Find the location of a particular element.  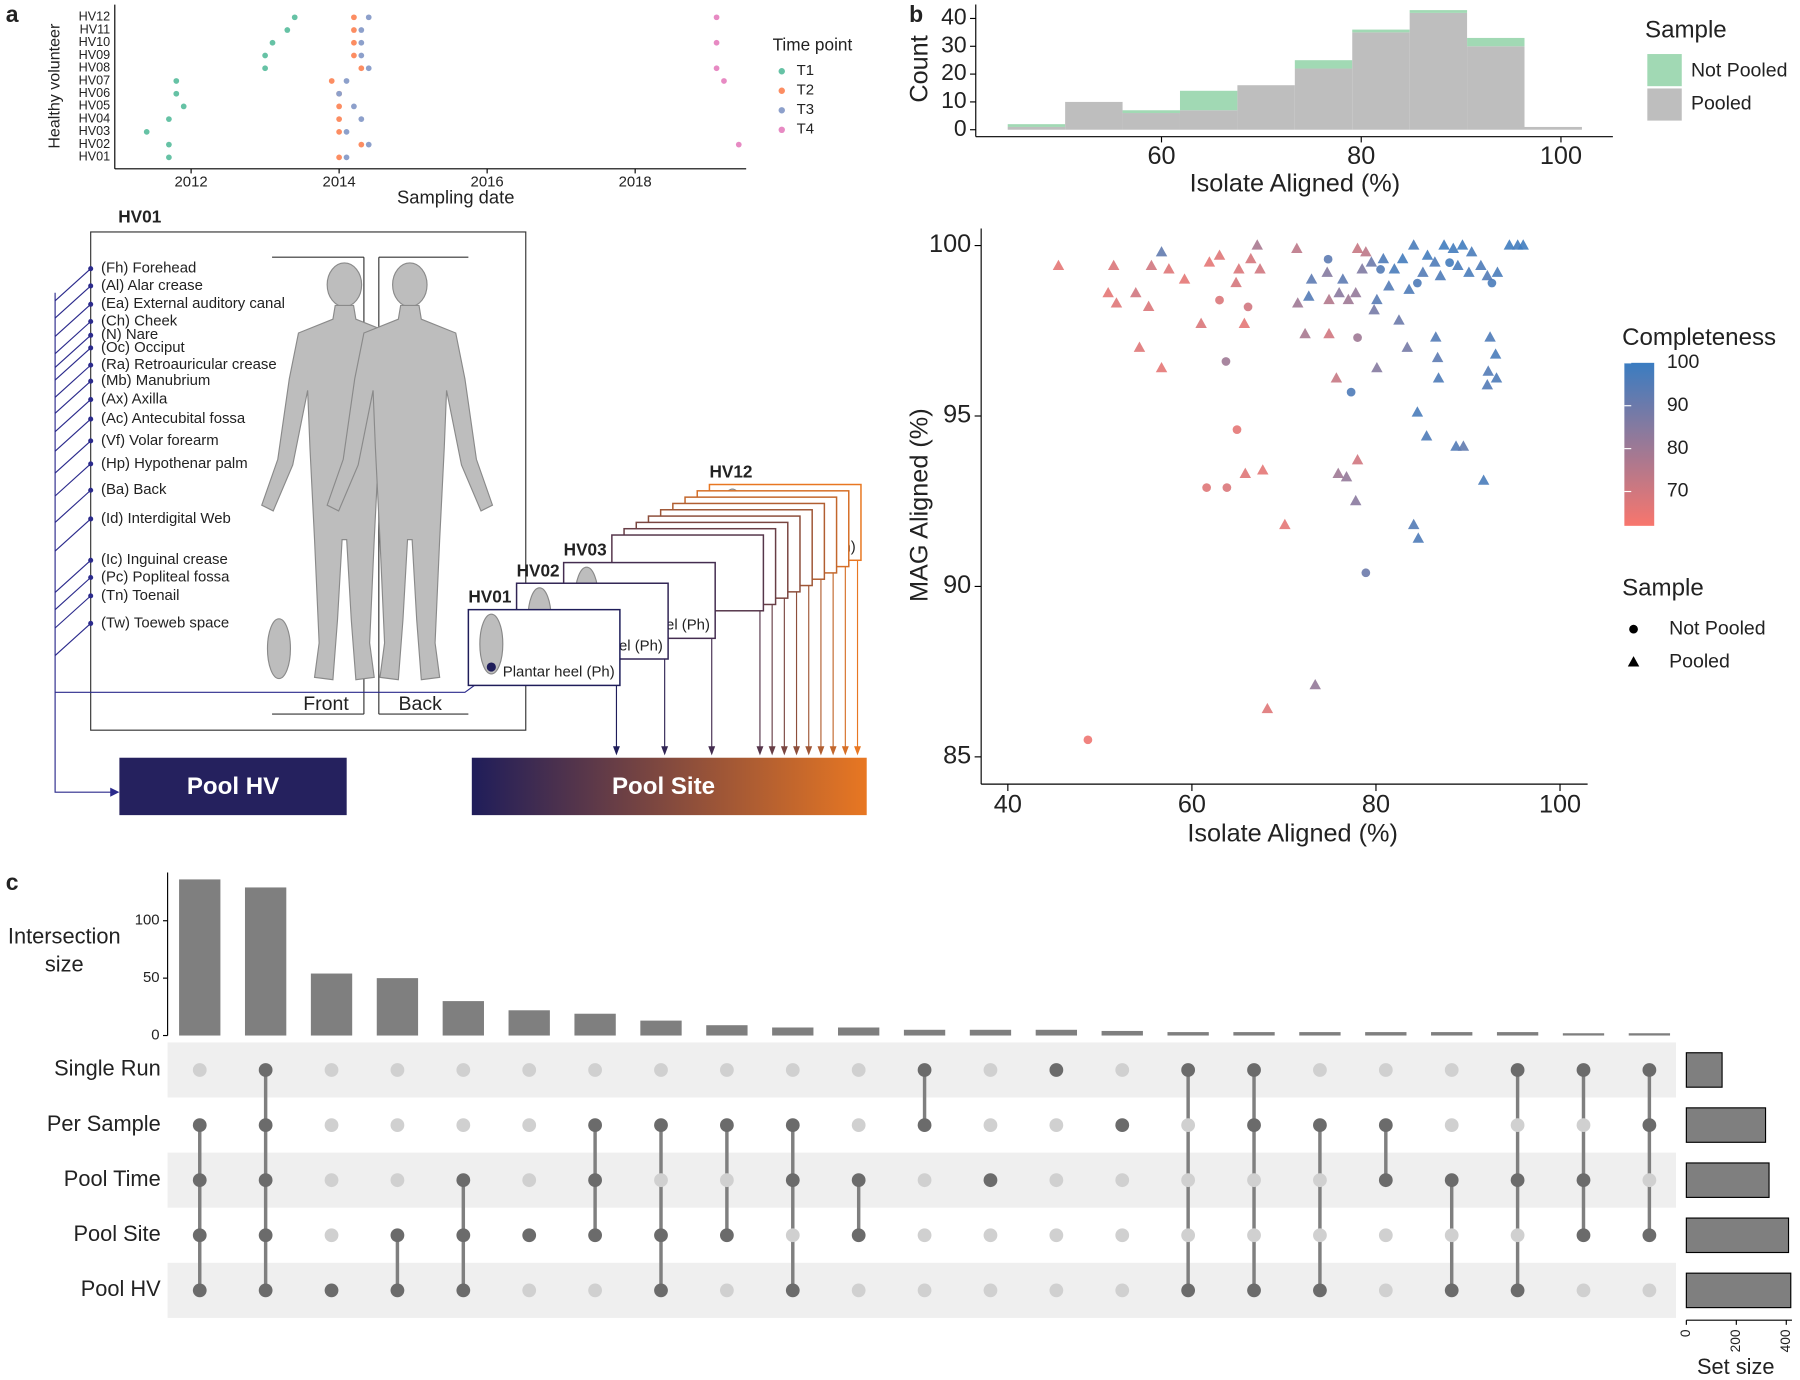

site-label: (Id) Interdigital Web is located at coordinates (166, 518).